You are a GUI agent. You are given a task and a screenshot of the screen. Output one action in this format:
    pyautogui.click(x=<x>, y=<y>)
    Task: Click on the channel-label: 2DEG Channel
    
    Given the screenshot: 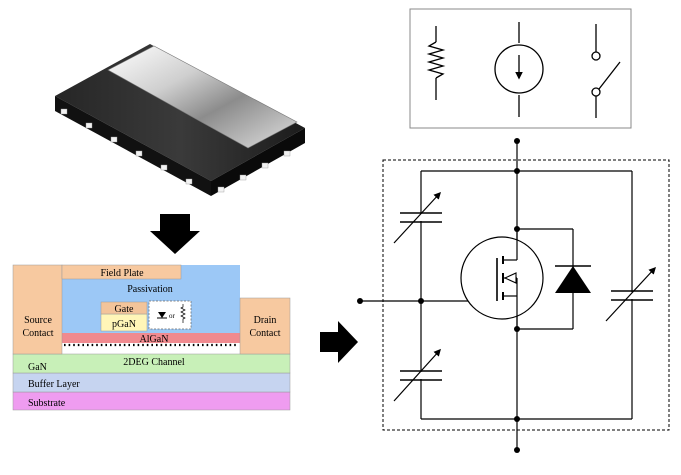 What is the action you would take?
    pyautogui.click(x=154, y=362)
    